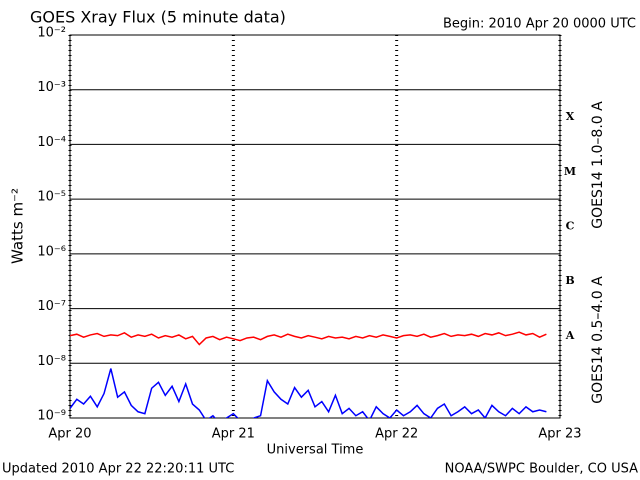 This screenshot has width=640, height=480. What do you see at coordinates (69, 434) in the screenshot?
I see `x-tick-label: Apr 20` at bounding box center [69, 434].